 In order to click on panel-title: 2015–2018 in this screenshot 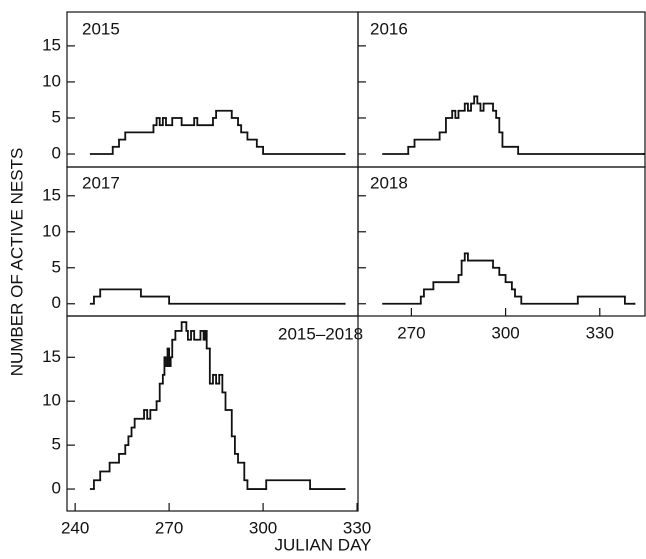, I will do `click(320, 333)`.